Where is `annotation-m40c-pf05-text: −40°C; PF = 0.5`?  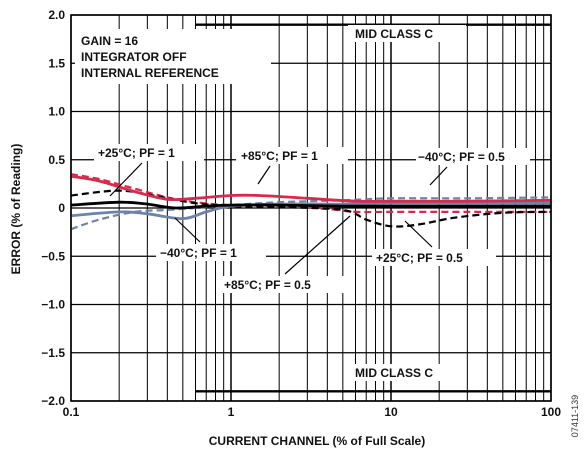
annotation-m40c-pf05-text: −40°C; PF = 0.5 is located at coordinates (461, 157).